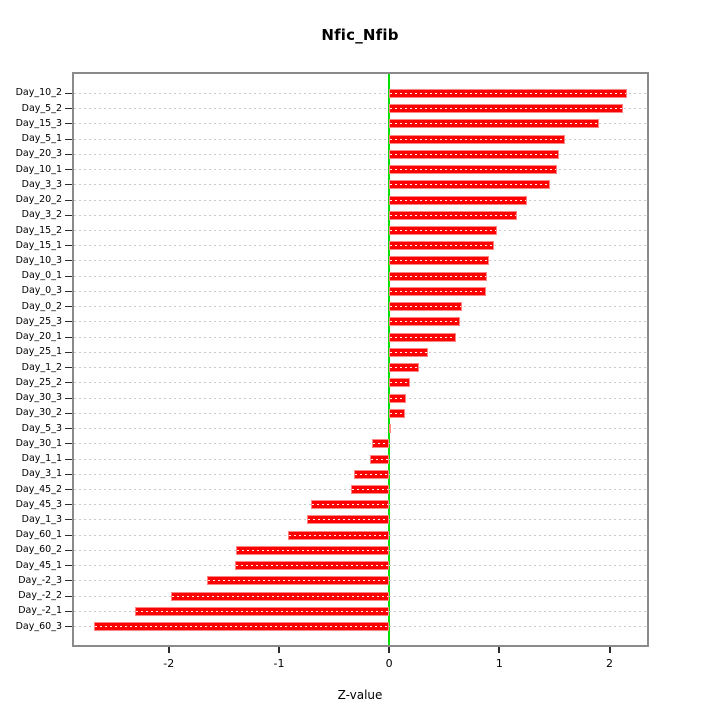 This screenshot has width=720, height=720. Describe the element at coordinates (38, 413) in the screenshot. I see `y-axis-label: Day_30_2` at that location.